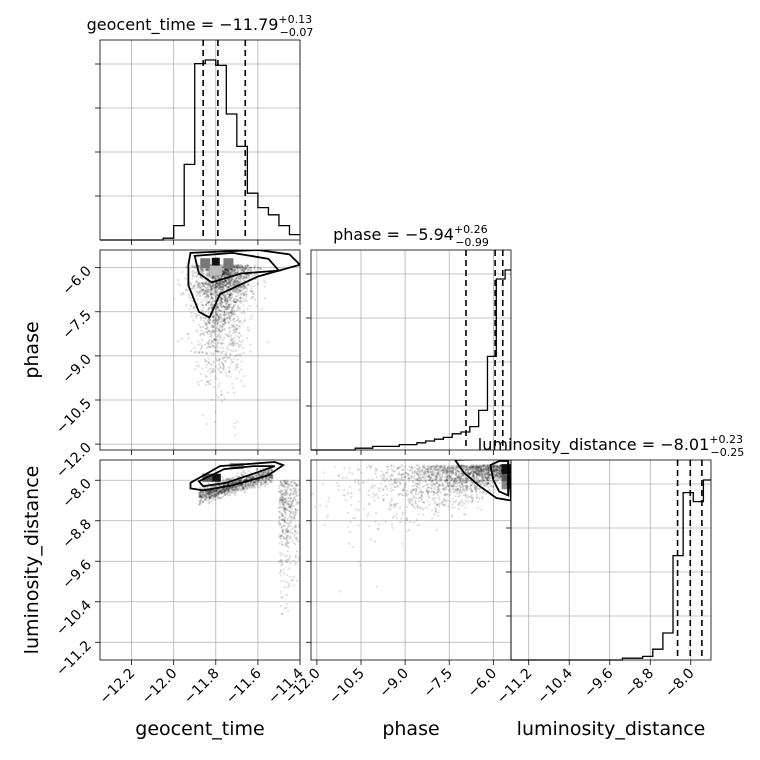  I want to click on axes-frame, so click(200, 560).